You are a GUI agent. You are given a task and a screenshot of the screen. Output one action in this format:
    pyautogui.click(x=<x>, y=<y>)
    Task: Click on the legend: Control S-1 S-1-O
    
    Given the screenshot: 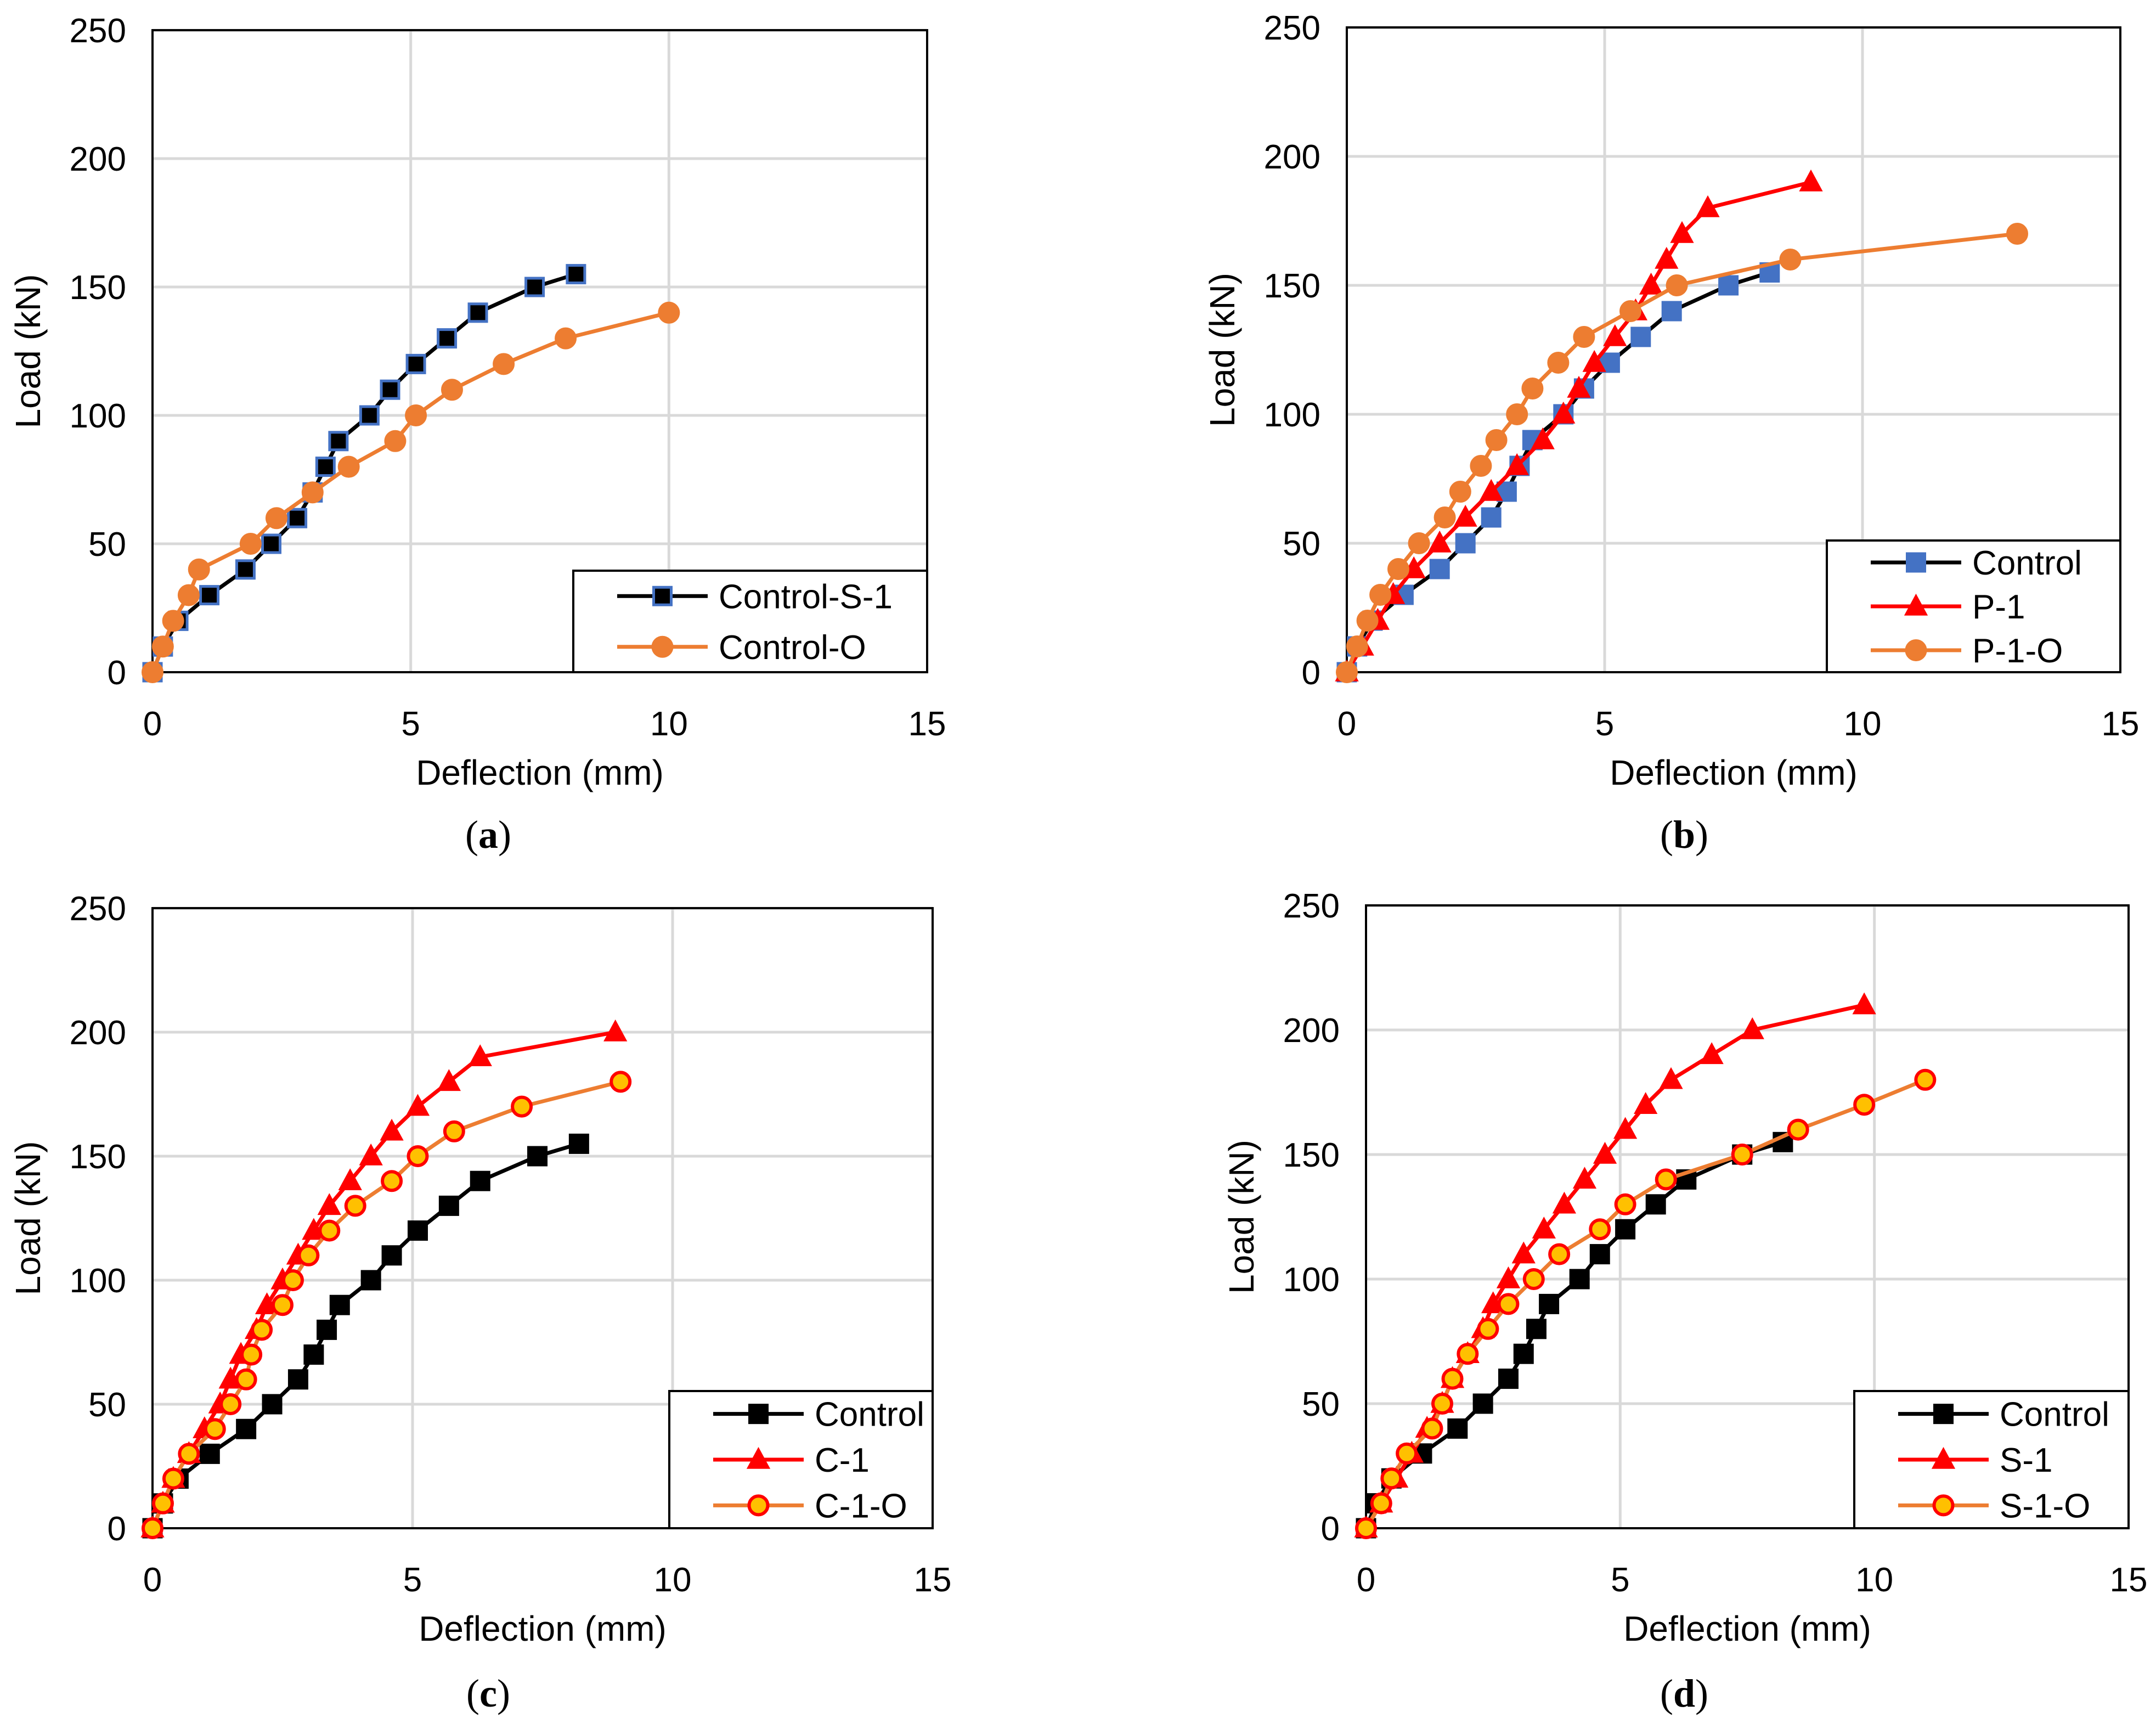 What is the action you would take?
    pyautogui.click(x=1992, y=1460)
    